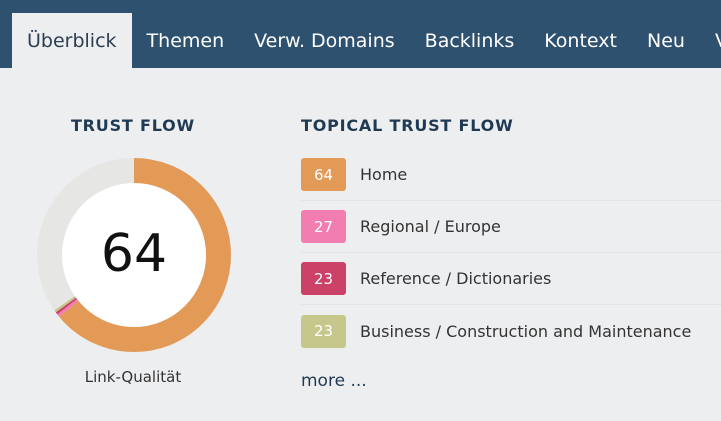 The image size is (721, 421). I want to click on tab-ueberblick: Überblick, so click(72, 40).